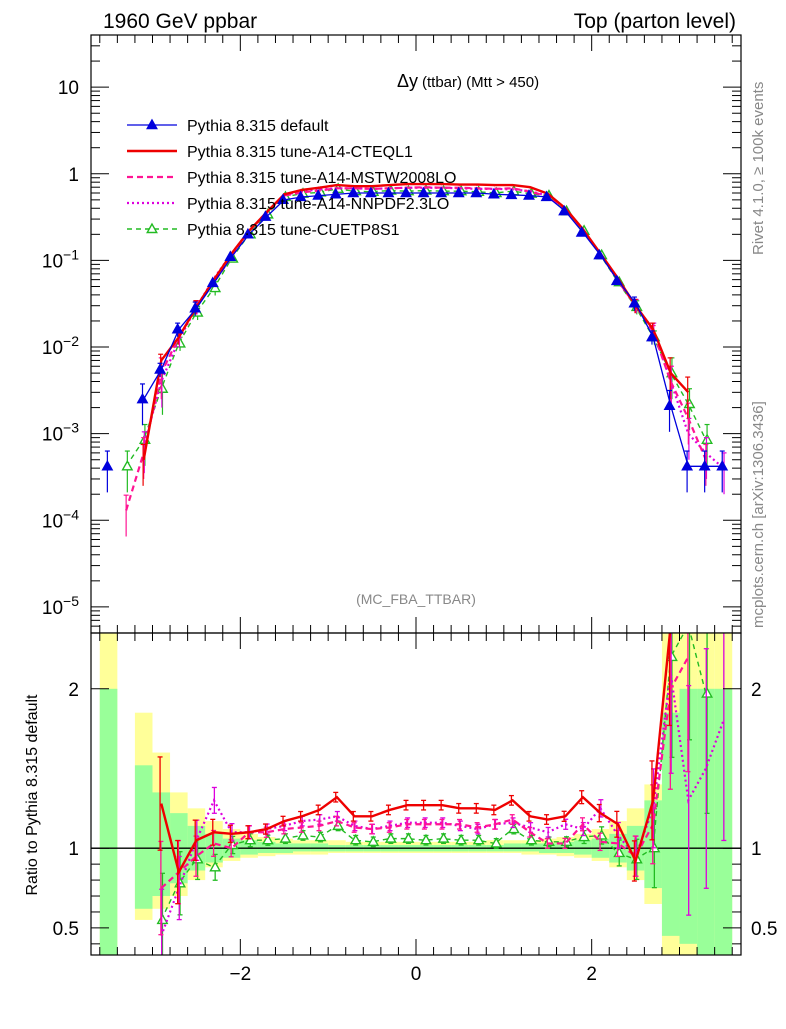 Image resolution: width=786 pixels, height=1029 pixels. I want to click on x-tick-label: 2, so click(591, 974).